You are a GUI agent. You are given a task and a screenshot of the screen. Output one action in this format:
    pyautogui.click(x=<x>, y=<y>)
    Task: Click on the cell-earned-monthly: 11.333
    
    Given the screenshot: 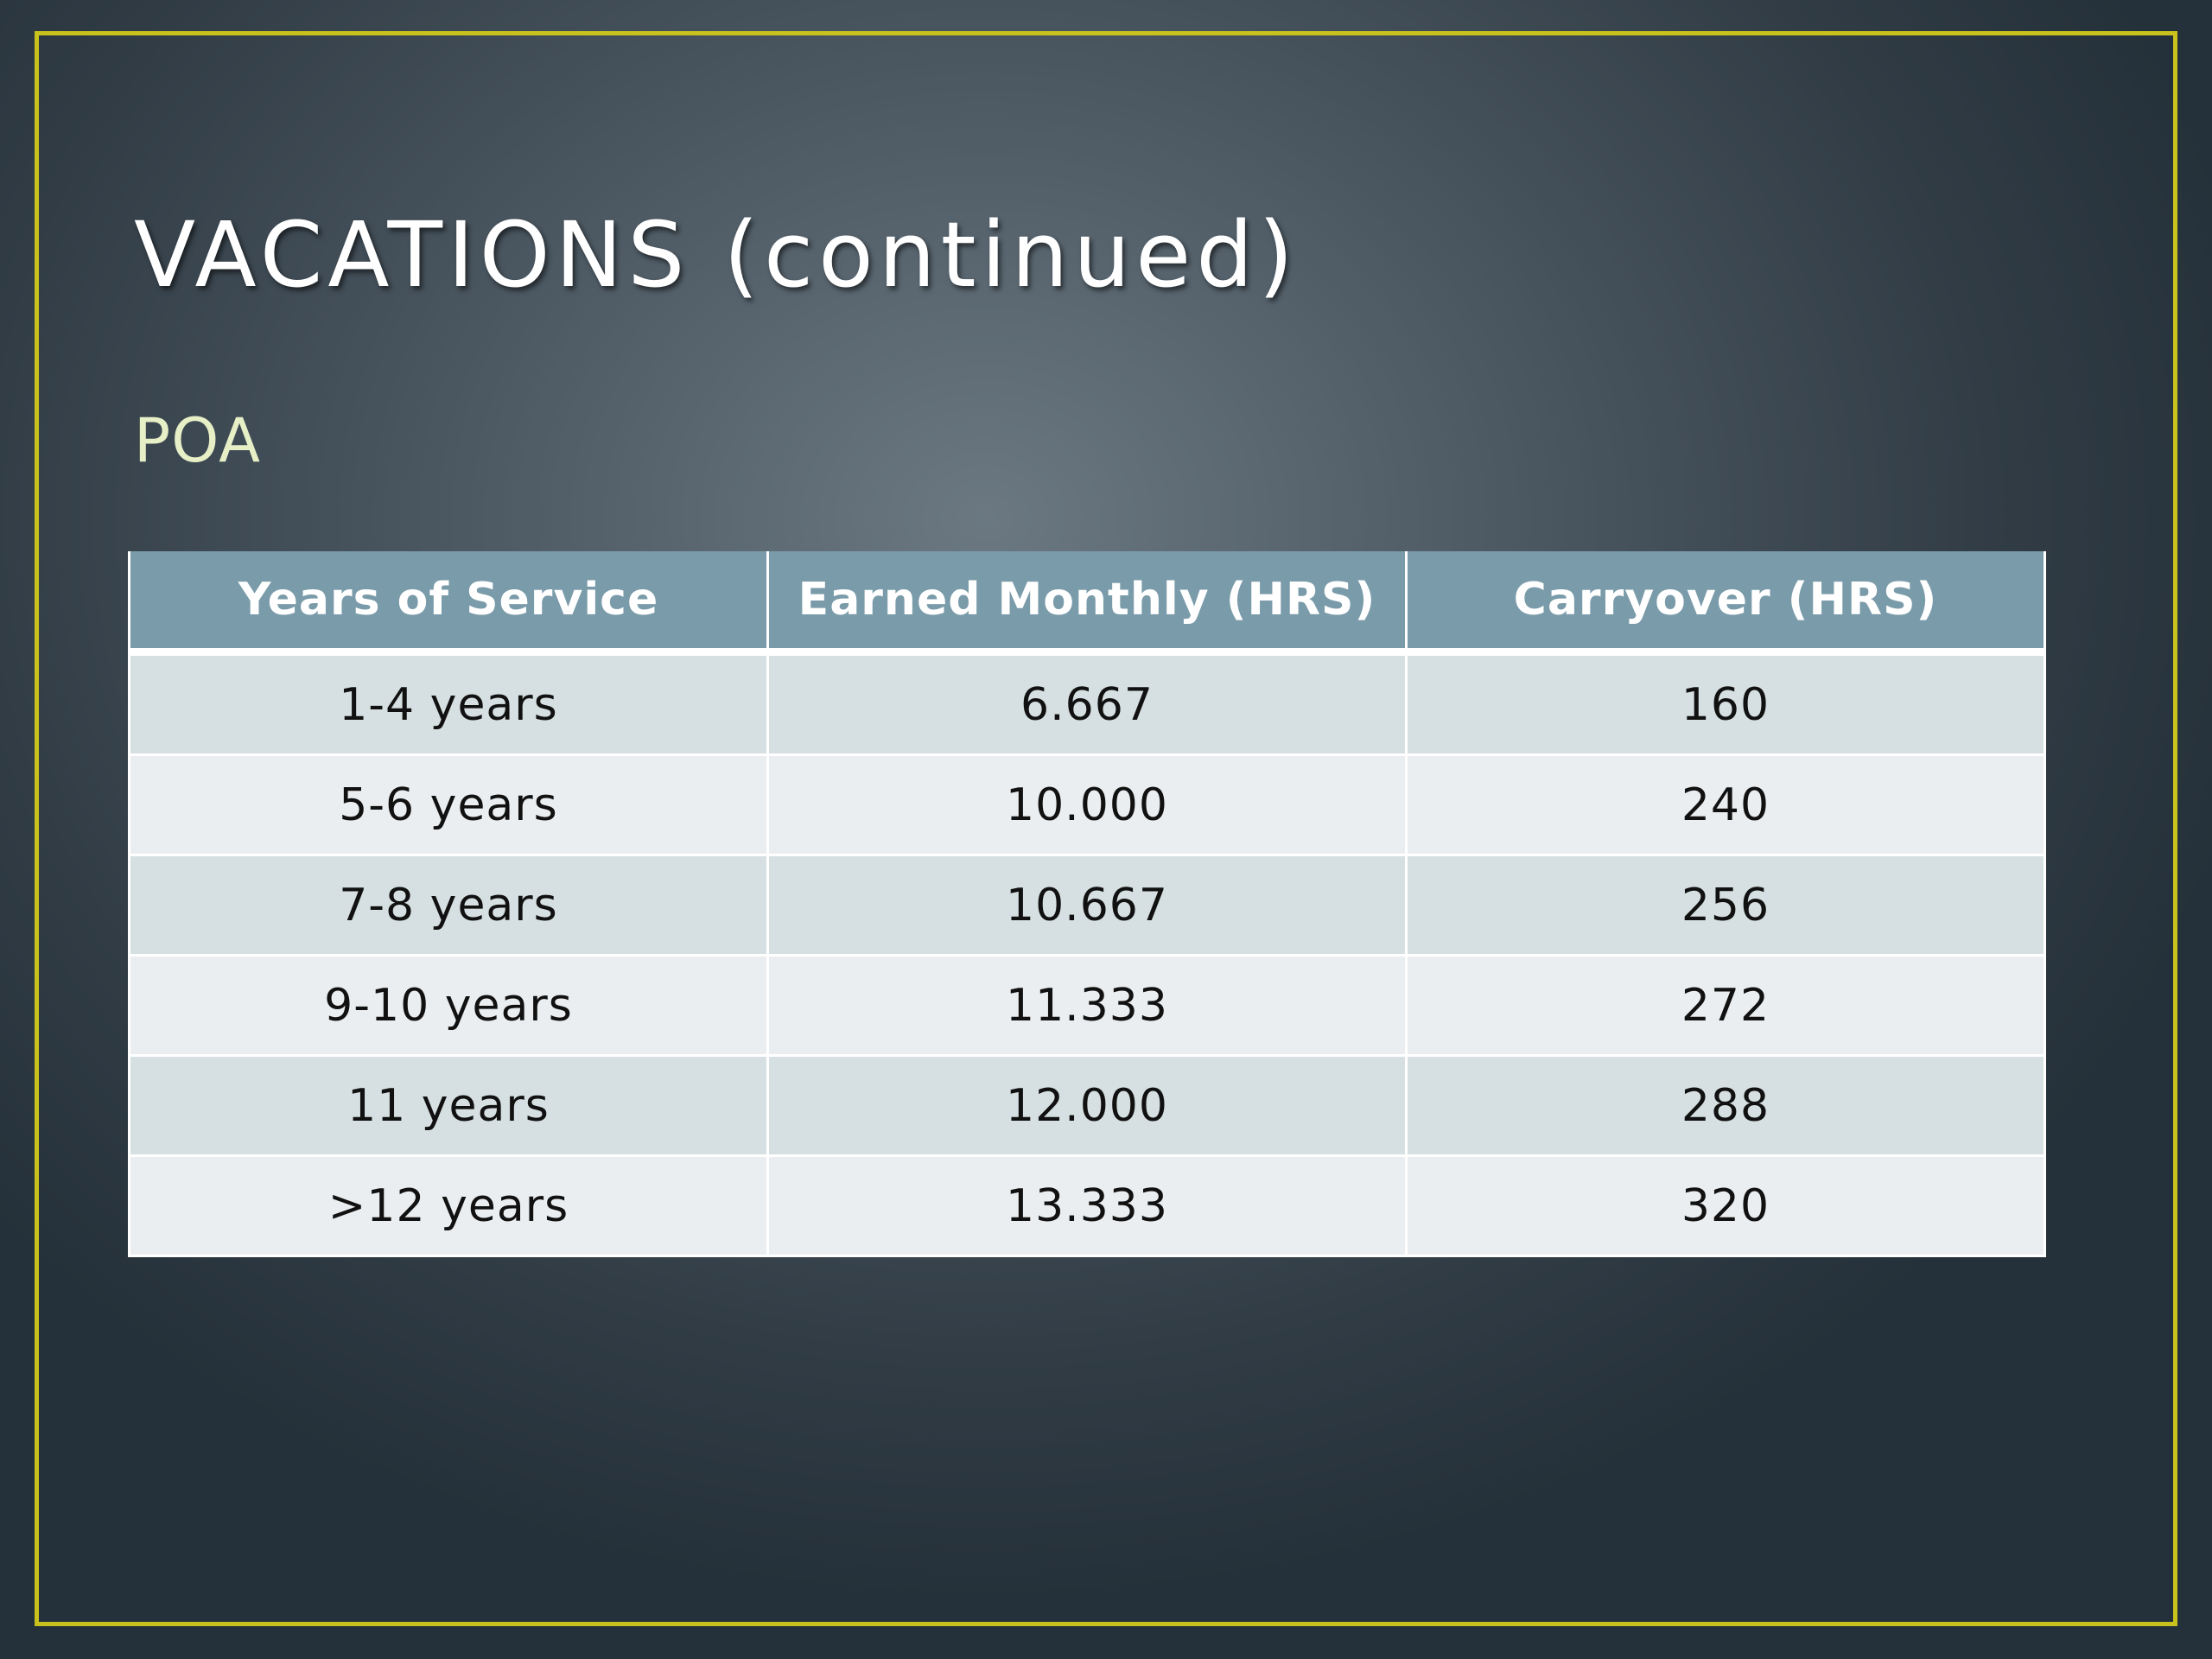 What is the action you would take?
    pyautogui.click(x=1087, y=1005)
    